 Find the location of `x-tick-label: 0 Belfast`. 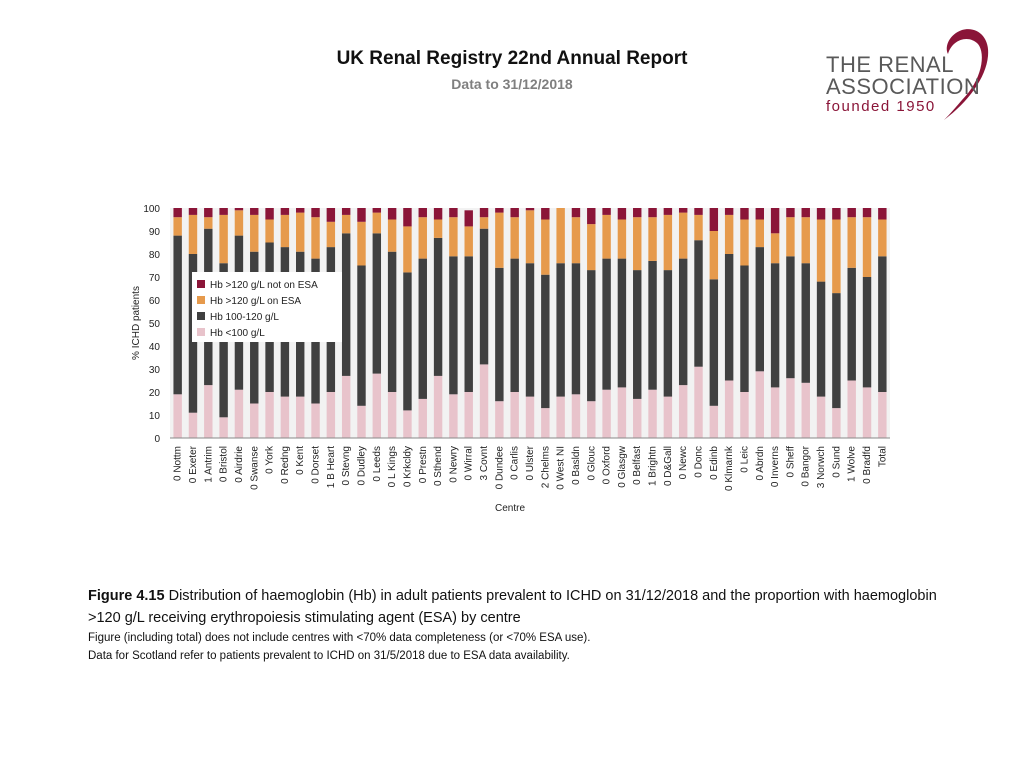

x-tick-label: 0 Belfast is located at coordinates (637, 465).